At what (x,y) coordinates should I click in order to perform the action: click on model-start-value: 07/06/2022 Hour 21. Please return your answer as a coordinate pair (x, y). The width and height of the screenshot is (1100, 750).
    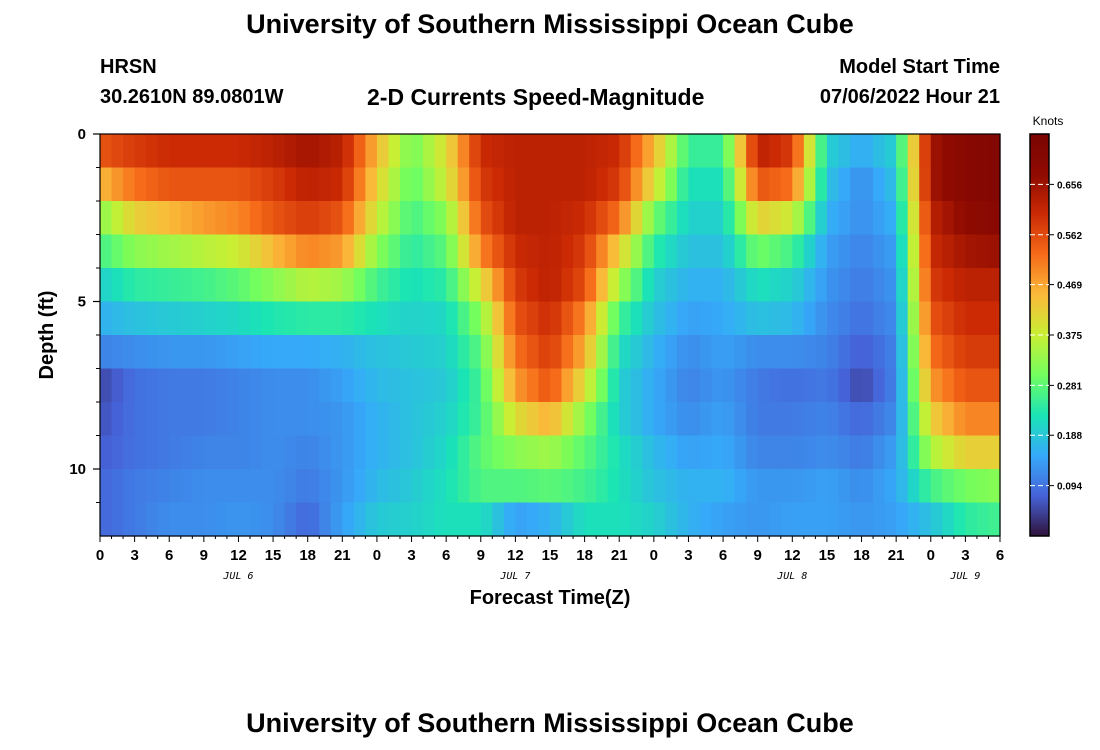
    Looking at the image, I should click on (909, 97).